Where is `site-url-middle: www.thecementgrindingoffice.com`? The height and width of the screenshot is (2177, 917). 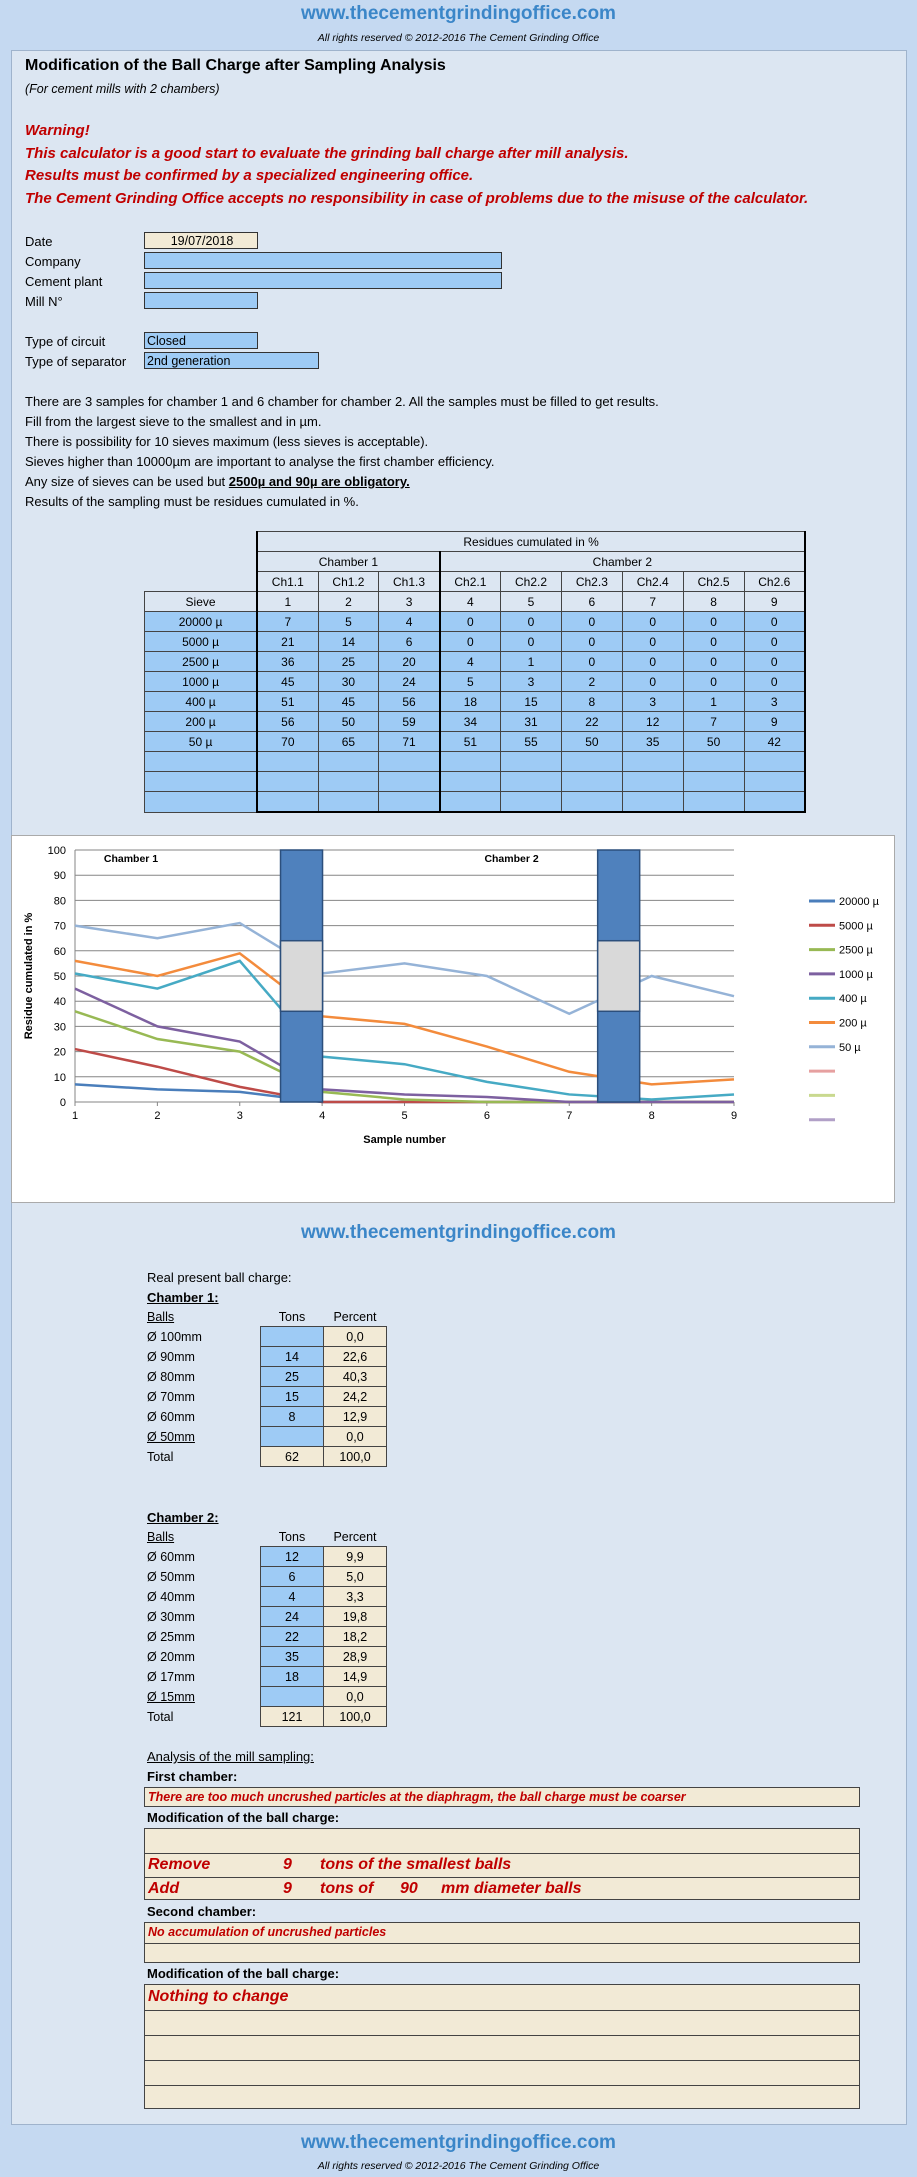 site-url-middle: www.thecementgrindingoffice.com is located at coordinates (458, 1232).